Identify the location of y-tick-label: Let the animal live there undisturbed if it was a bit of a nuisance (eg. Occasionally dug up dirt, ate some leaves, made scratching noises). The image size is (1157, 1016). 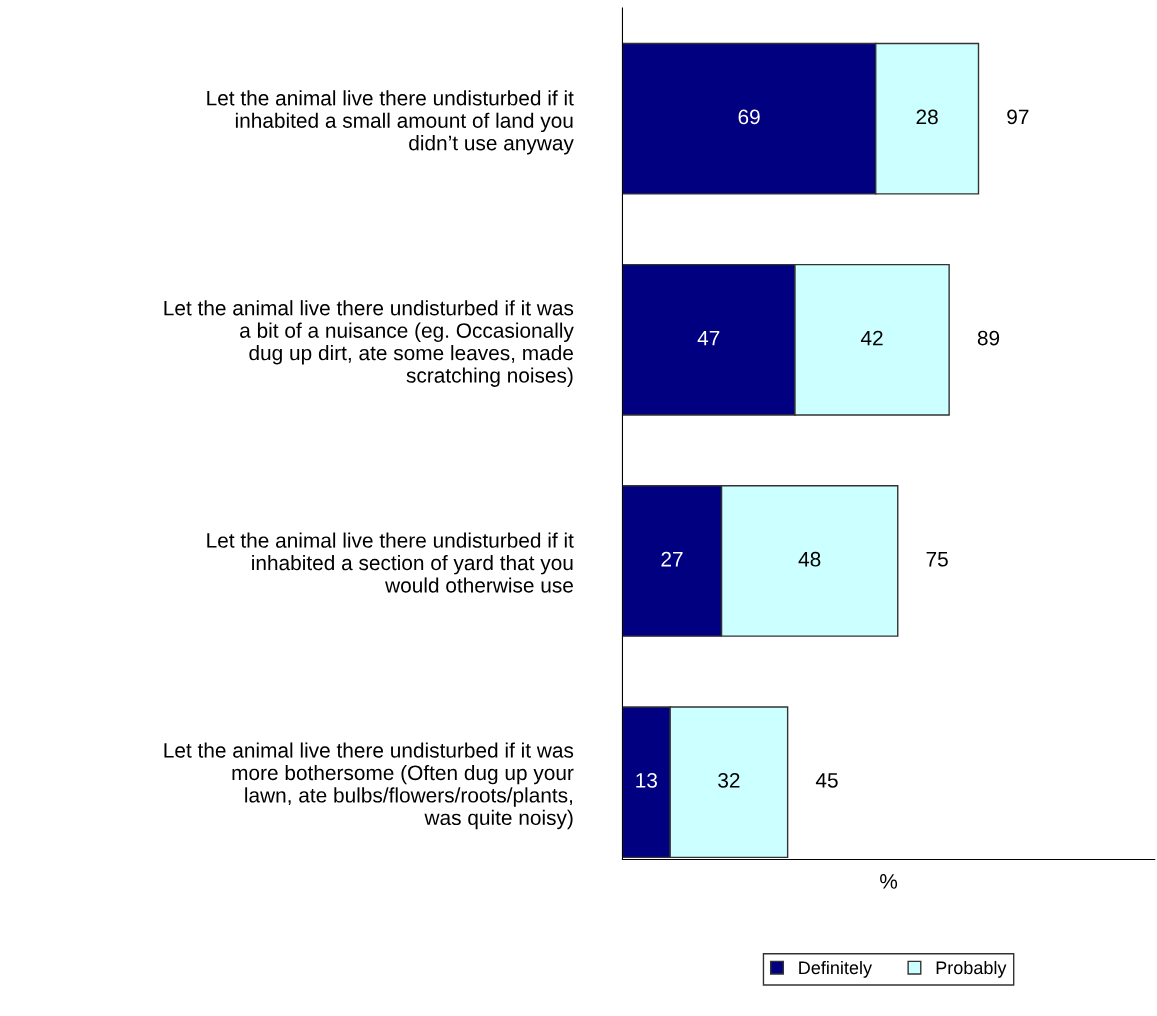
(369, 343).